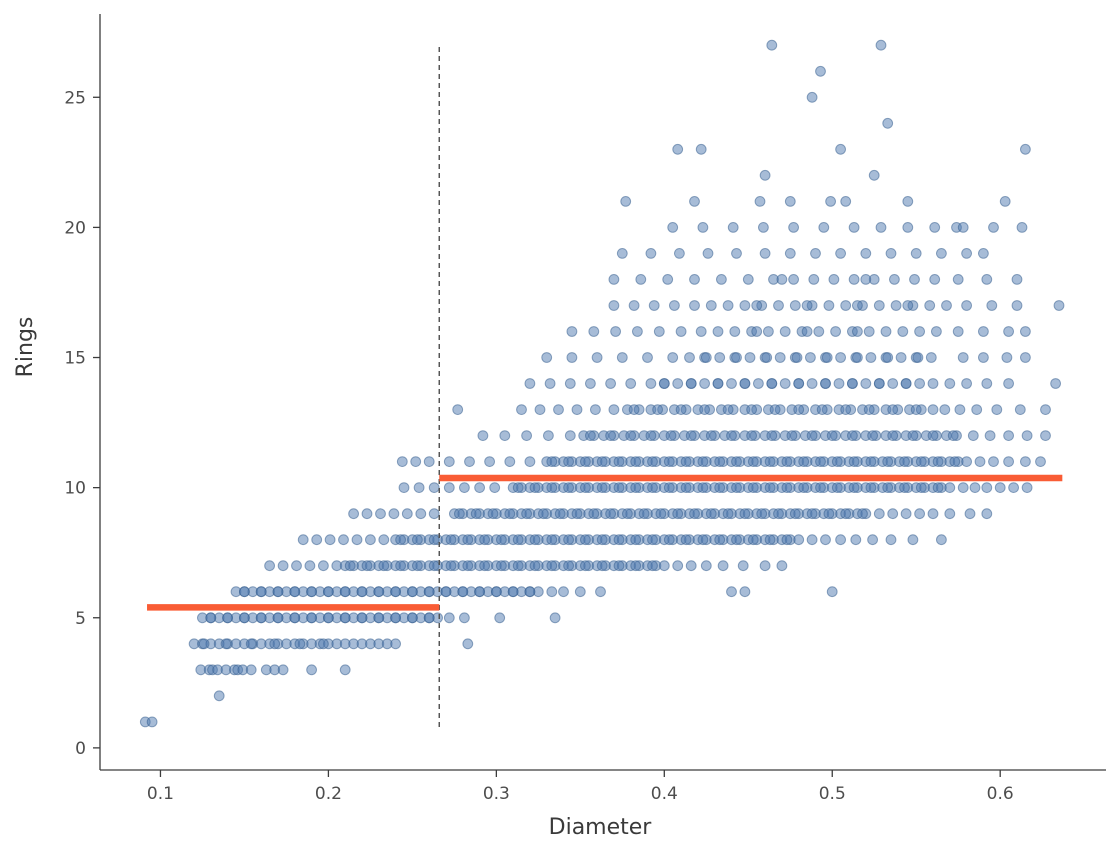 This screenshot has width=1118, height=857. I want to click on y-tick-label: 0, so click(80, 749).